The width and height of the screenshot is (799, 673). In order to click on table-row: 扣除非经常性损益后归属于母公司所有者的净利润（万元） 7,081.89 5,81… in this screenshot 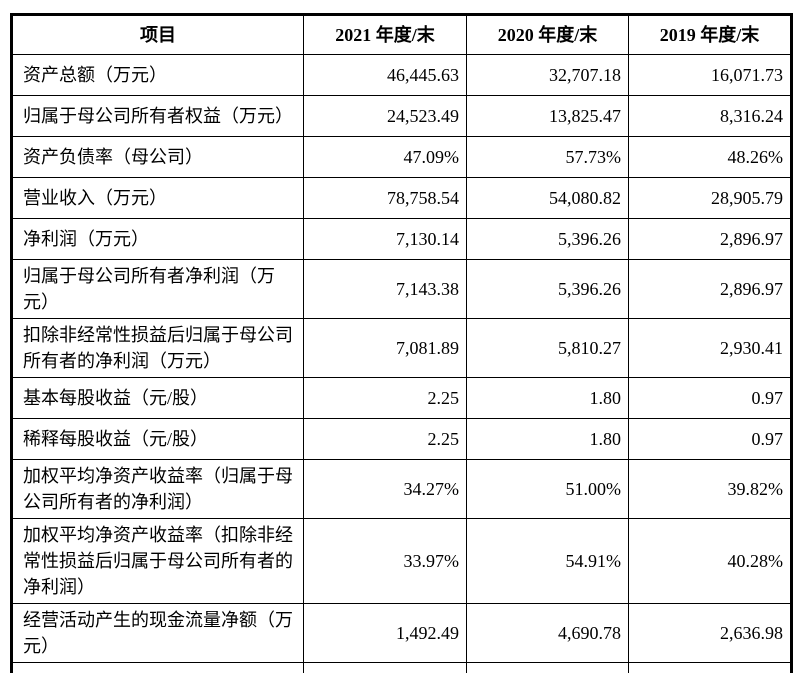, I will do `click(401, 348)`.